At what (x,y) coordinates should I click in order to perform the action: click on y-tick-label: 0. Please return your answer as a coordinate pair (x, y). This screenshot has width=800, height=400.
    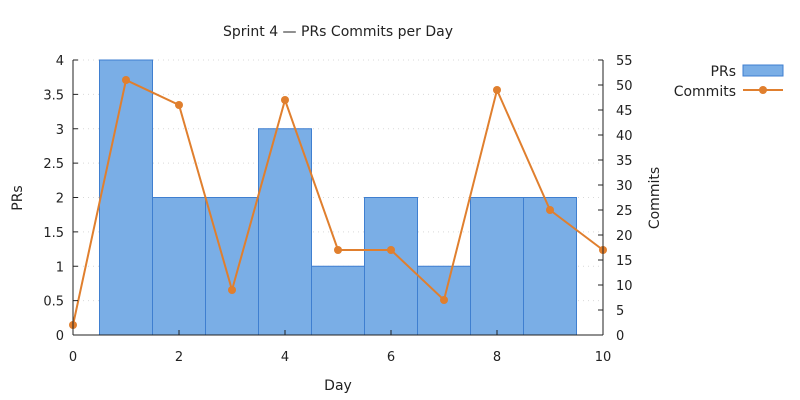
    Looking at the image, I should click on (60, 336).